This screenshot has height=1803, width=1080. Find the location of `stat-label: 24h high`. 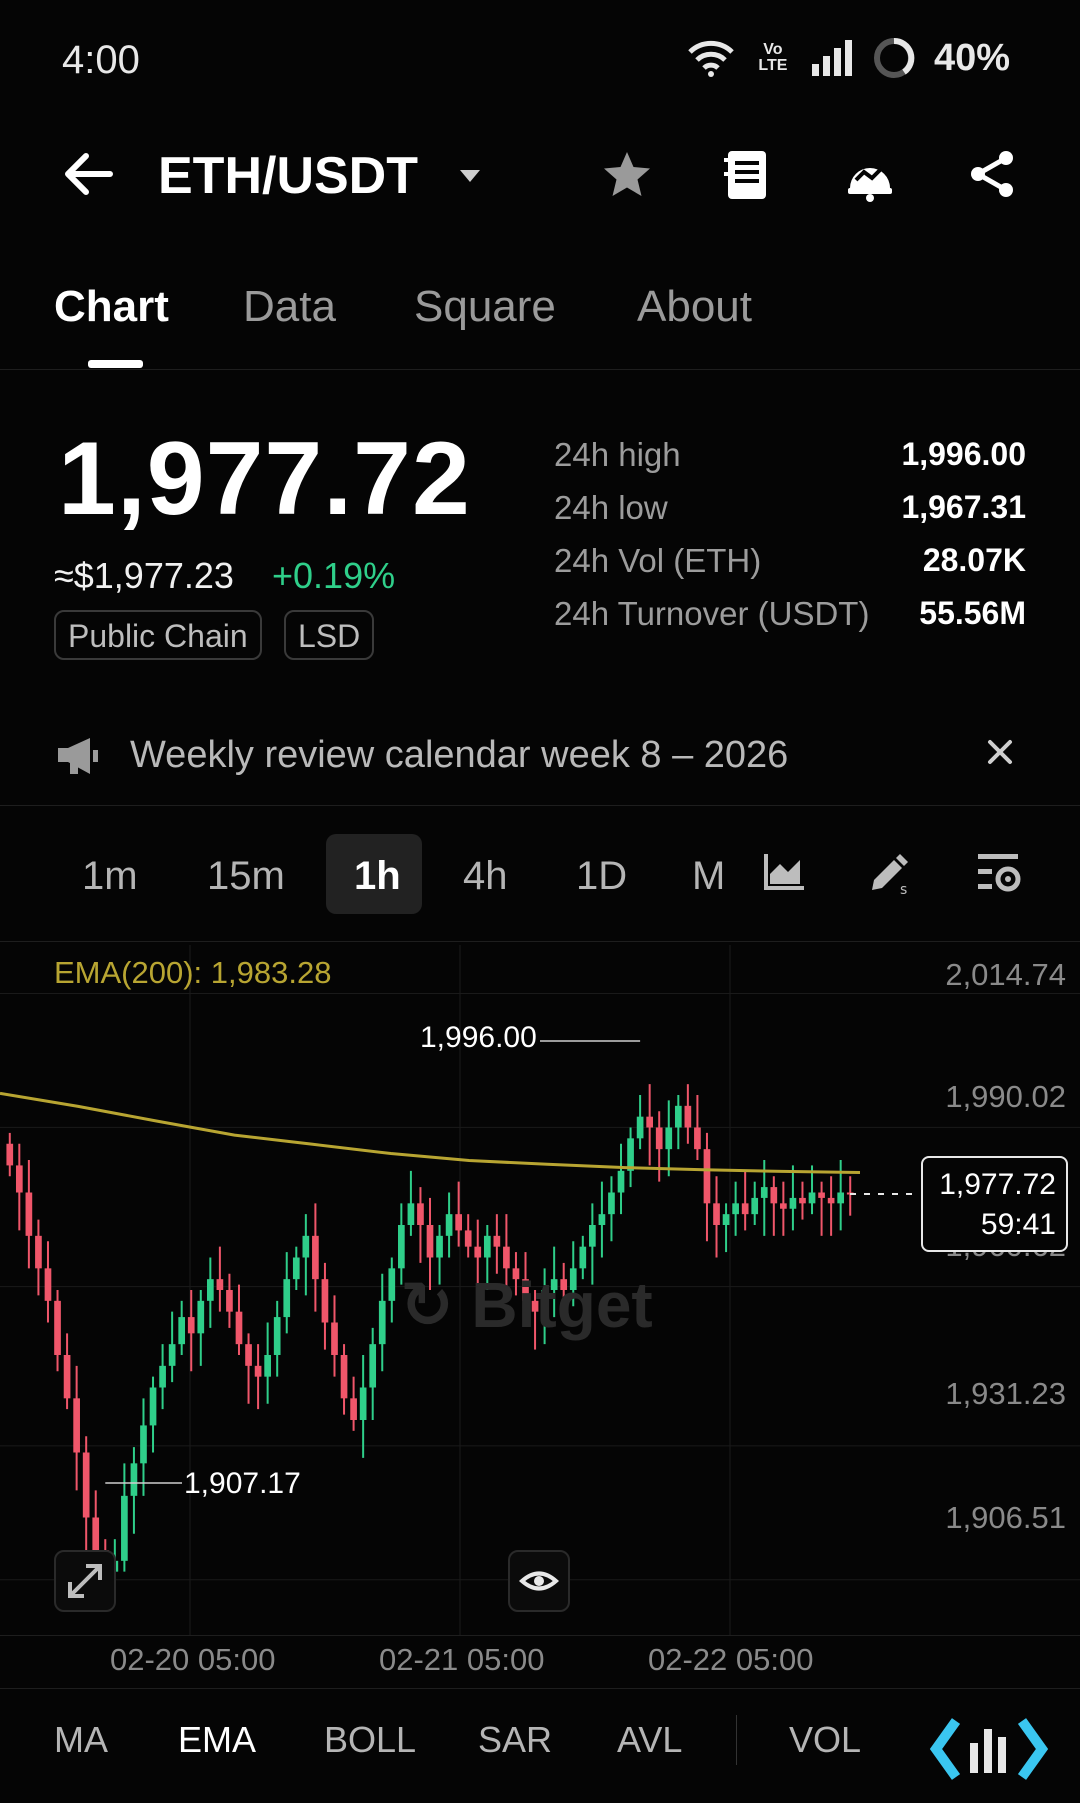

stat-label: 24h high is located at coordinates (617, 454).